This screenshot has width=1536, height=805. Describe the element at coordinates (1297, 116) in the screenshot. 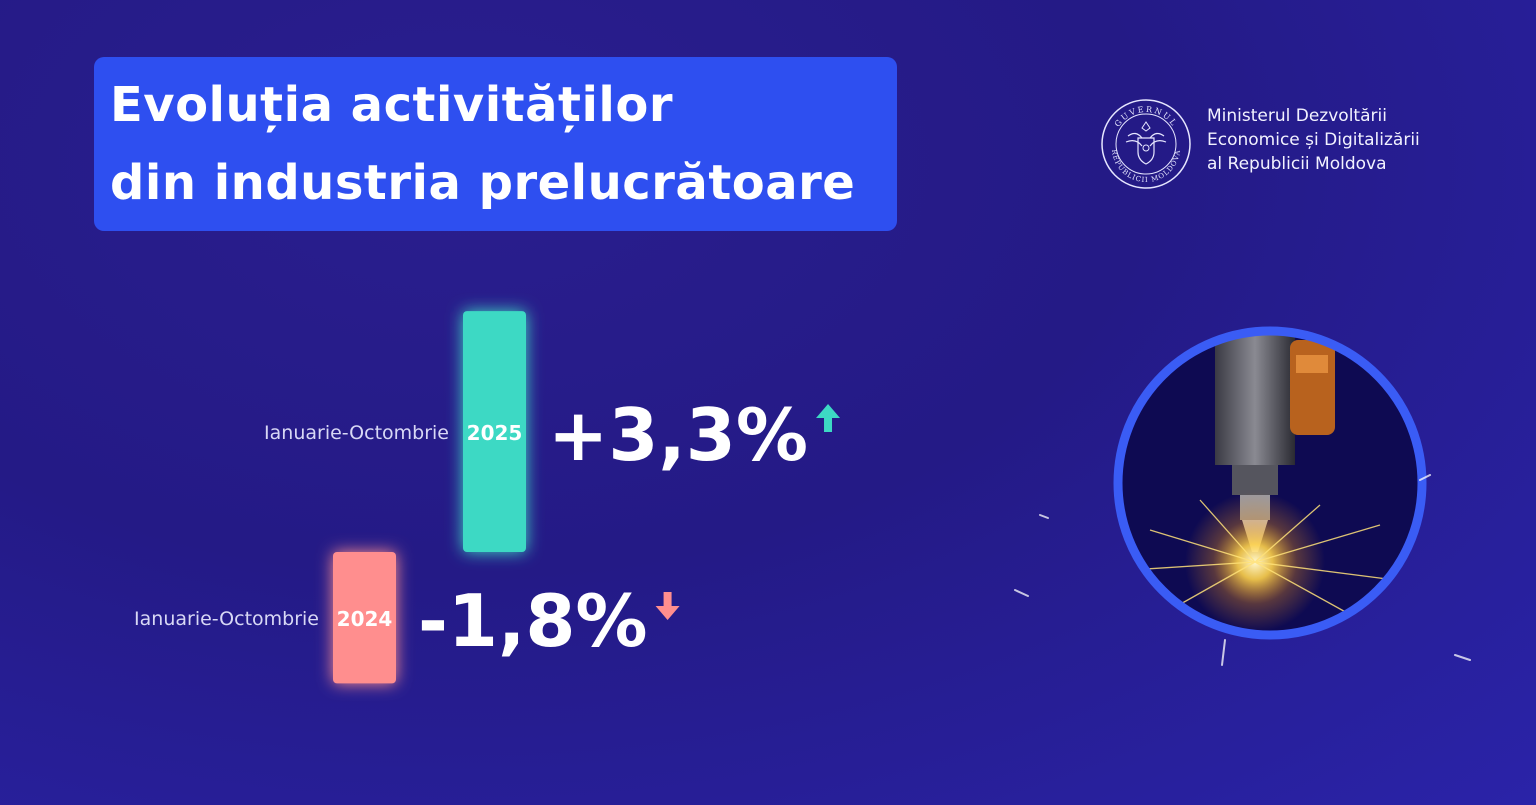

I see `ministry-line-1: Ministerul Dezvoltării` at that location.